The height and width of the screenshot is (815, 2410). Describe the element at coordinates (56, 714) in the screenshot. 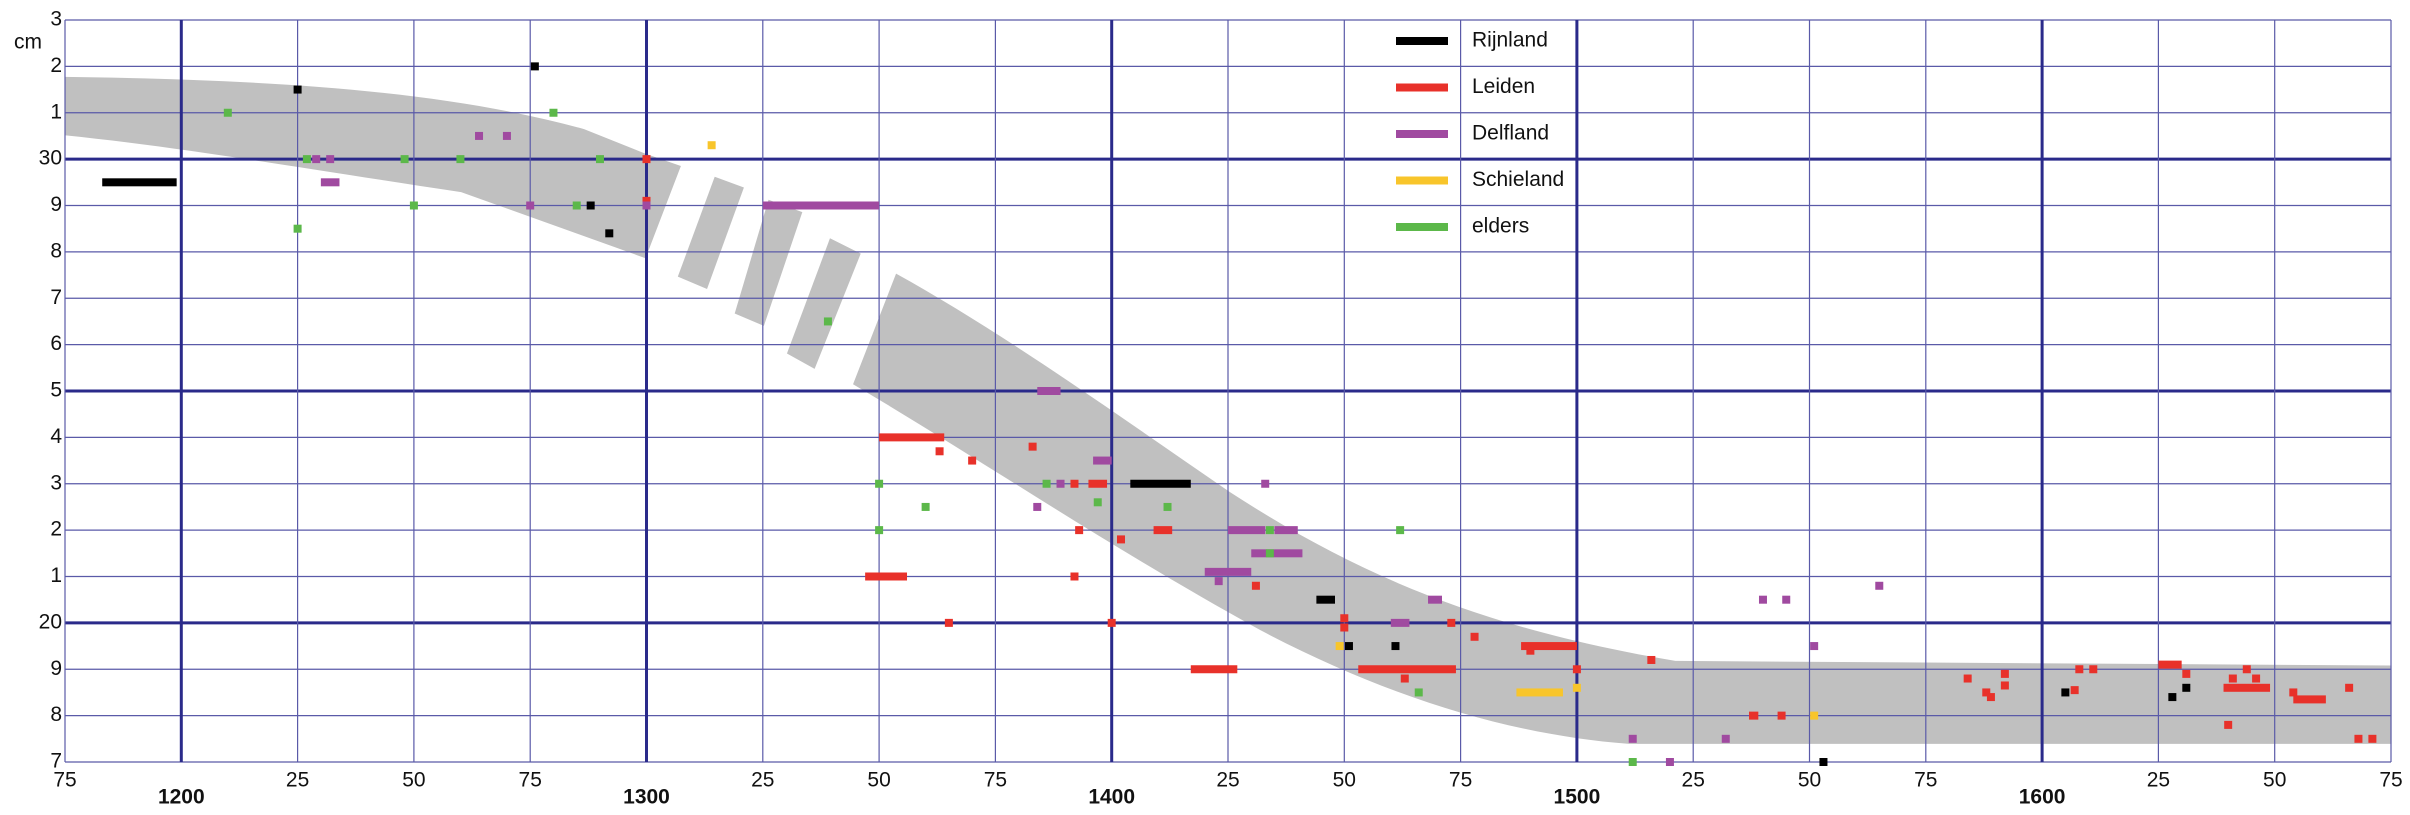

I see `y-tick-label: 8` at that location.